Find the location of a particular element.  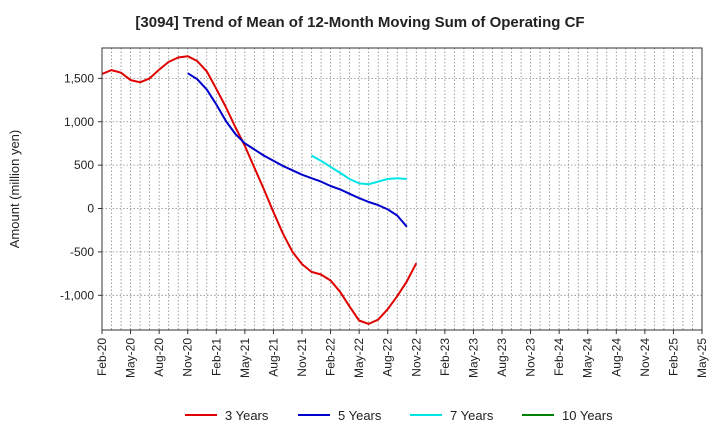

y-tick-label: -1,000 is located at coordinates (77, 295).